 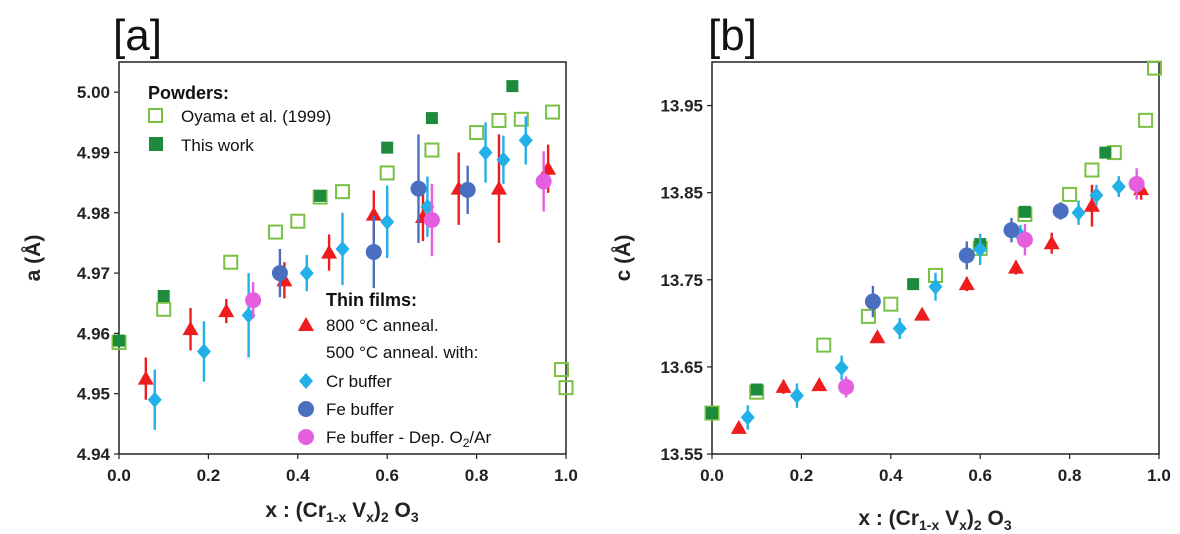 What do you see at coordinates (209, 475) in the screenshot?
I see `panel-a-xtick-label: 0.2` at bounding box center [209, 475].